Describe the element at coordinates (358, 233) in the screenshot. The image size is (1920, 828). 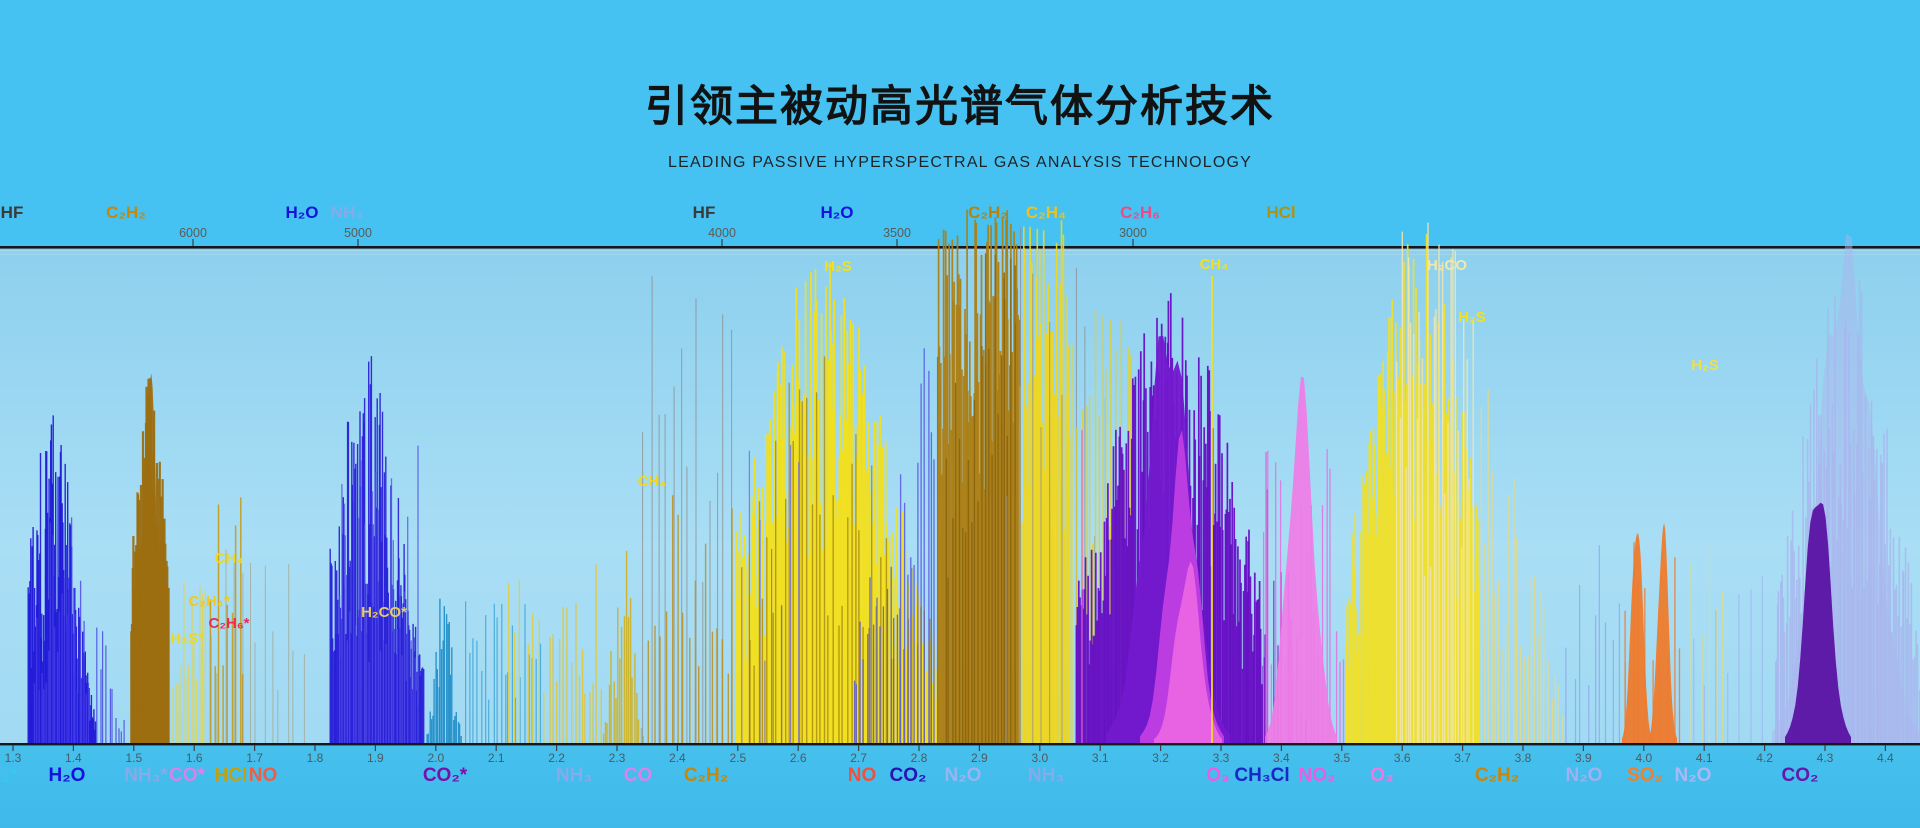
I see `wavenumber-tick-label: 5000` at that location.